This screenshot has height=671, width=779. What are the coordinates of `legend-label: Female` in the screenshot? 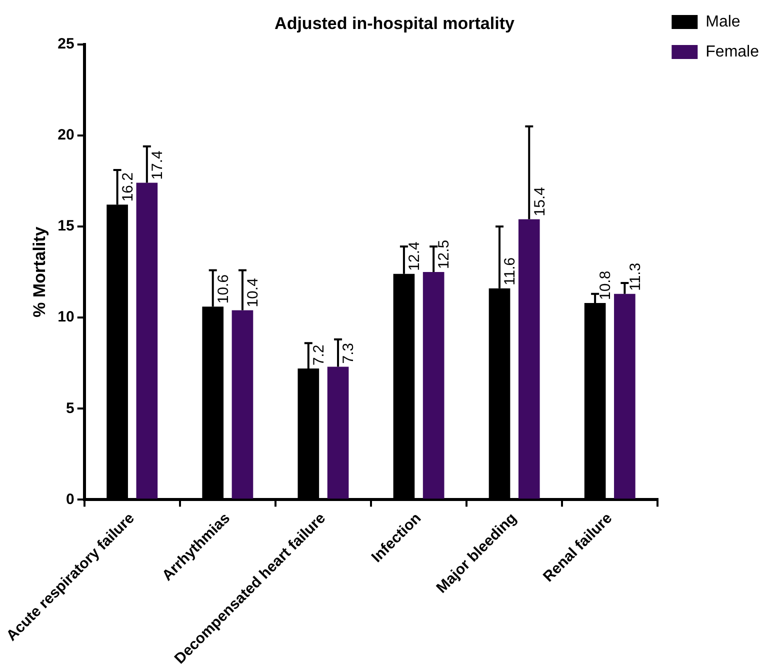 It's located at (733, 51).